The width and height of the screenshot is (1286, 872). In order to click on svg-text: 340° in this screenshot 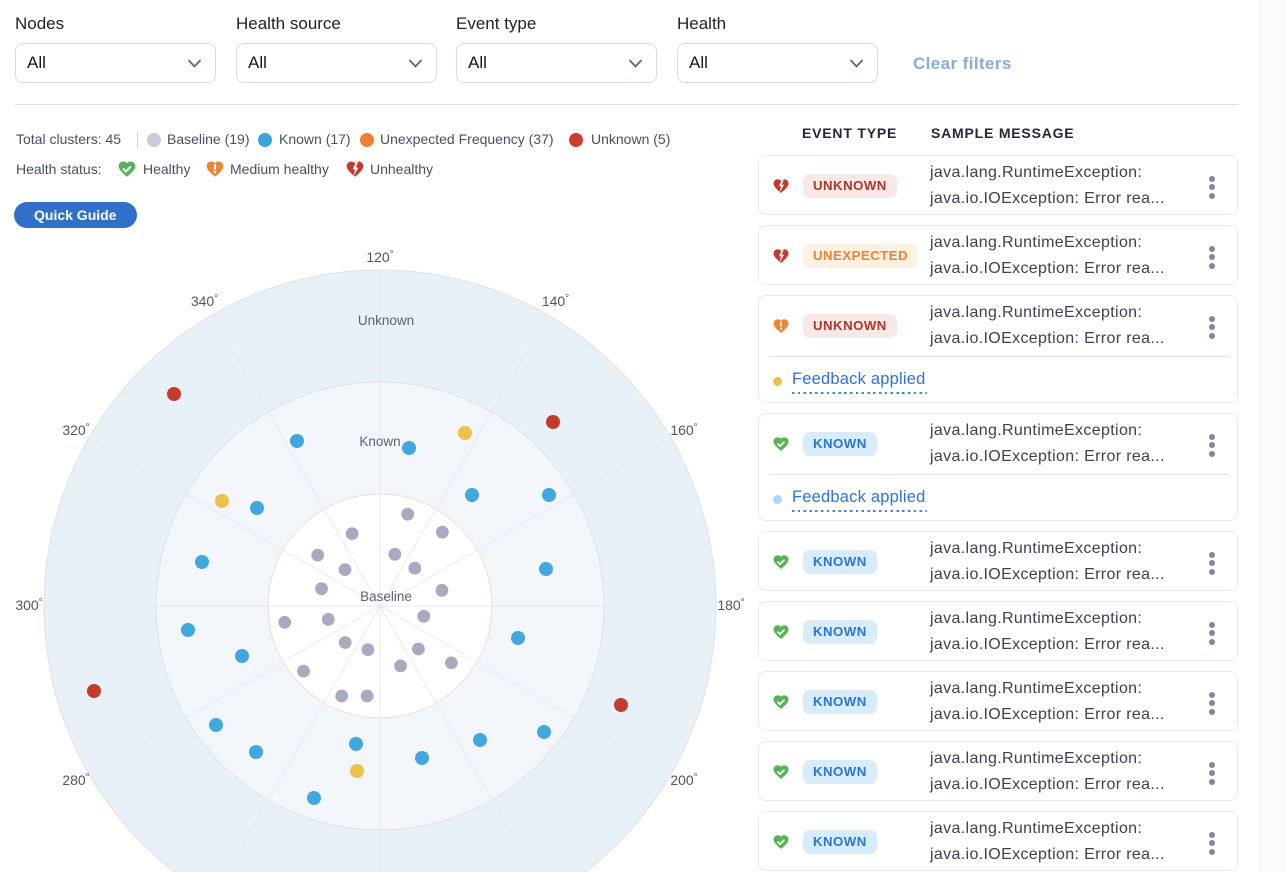, I will do `click(204, 301)`.